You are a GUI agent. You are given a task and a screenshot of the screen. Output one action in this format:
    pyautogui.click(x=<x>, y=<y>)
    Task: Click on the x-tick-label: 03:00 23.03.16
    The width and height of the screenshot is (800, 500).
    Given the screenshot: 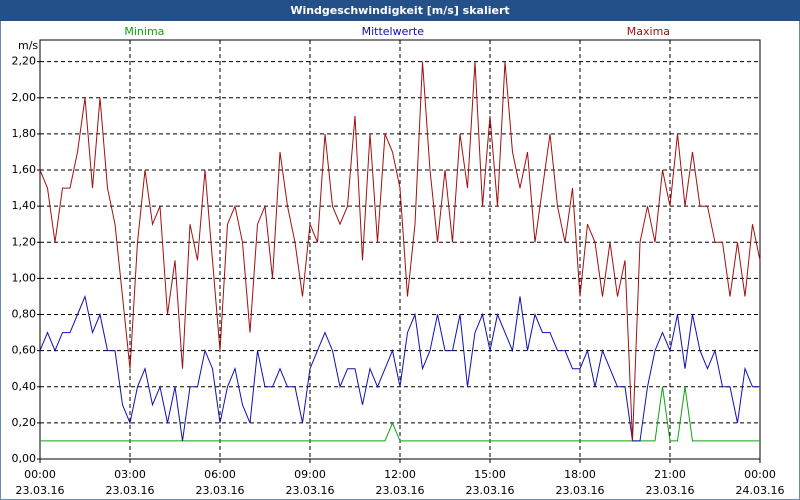 What is the action you would take?
    pyautogui.click(x=130, y=482)
    